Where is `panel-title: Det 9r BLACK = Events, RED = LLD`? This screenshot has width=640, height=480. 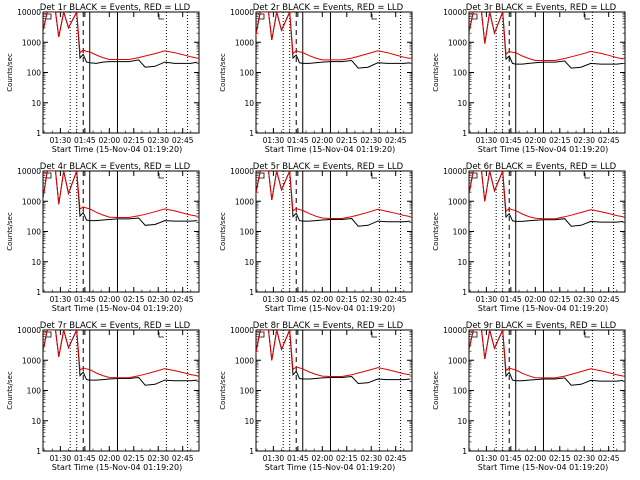
panel-title: Det 9r BLACK = Events, RED = LLD is located at coordinates (541, 326).